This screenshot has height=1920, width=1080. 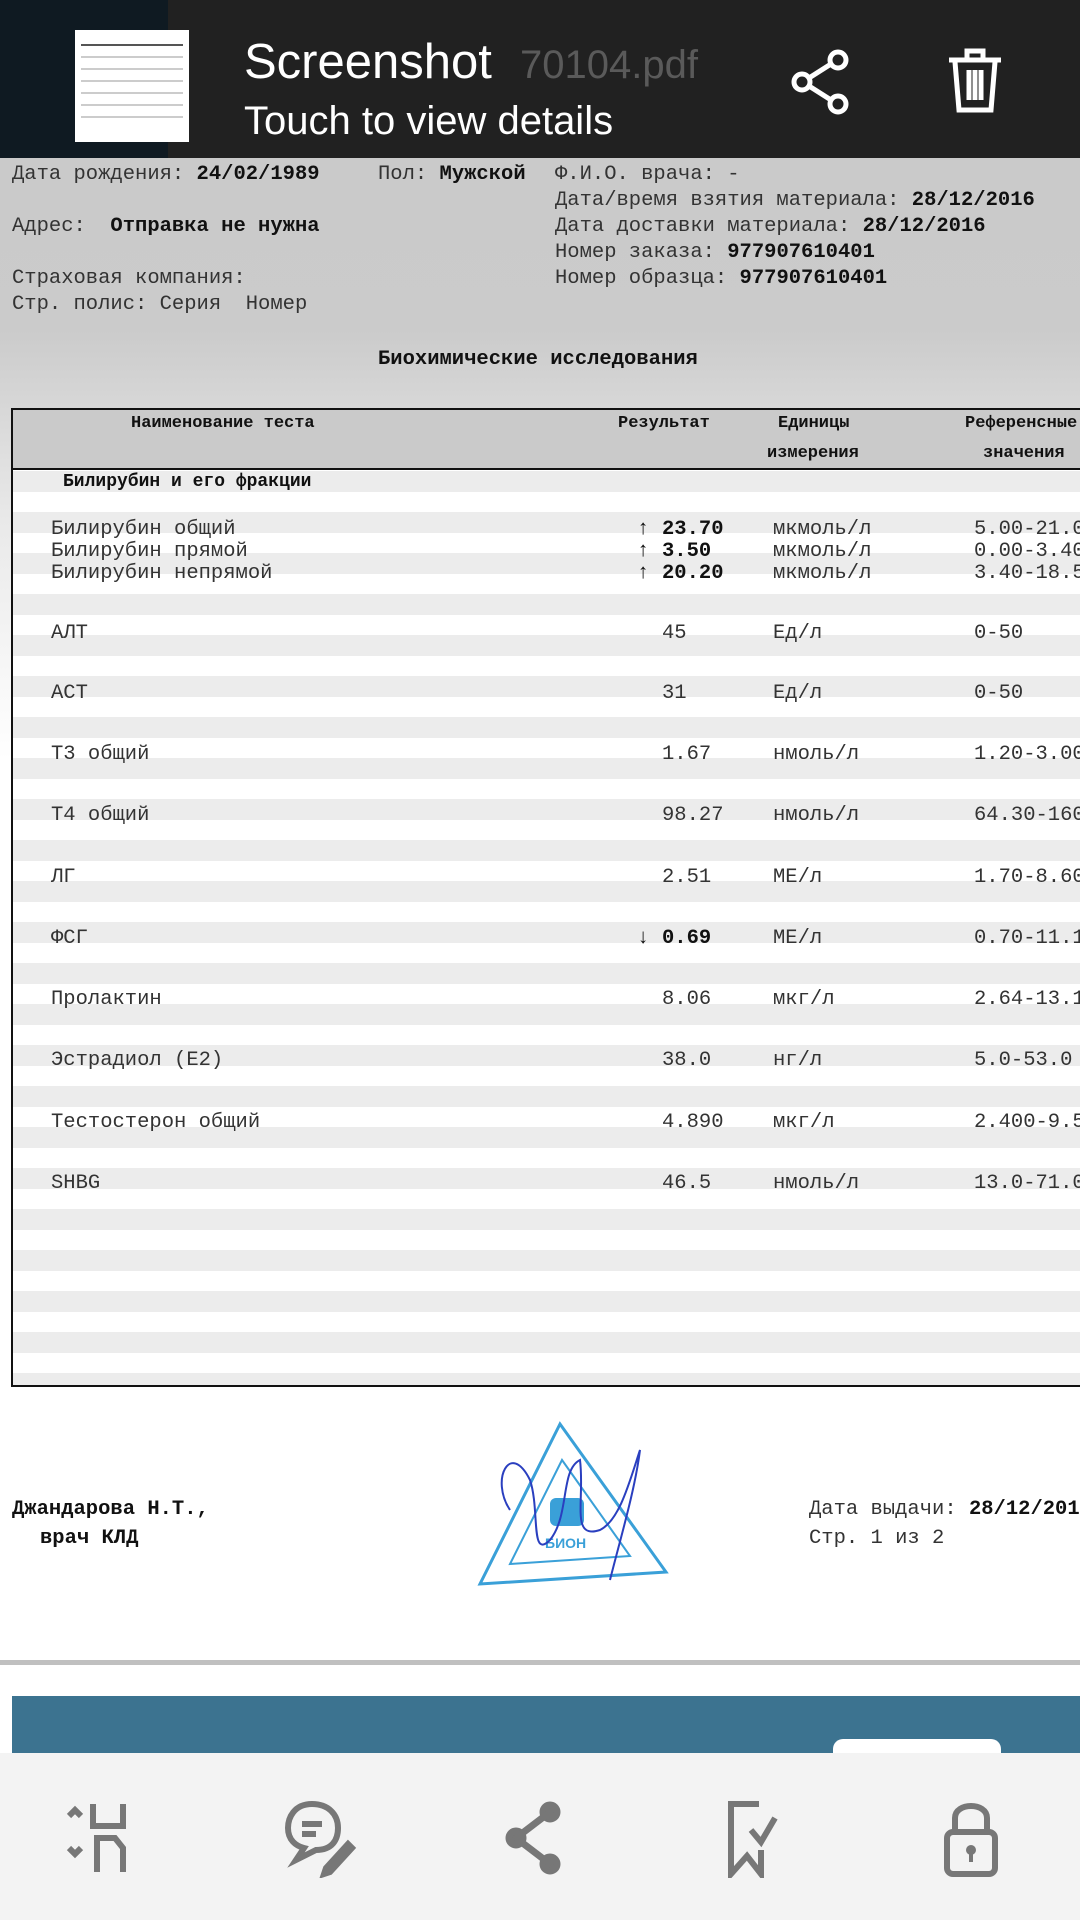 What do you see at coordinates (69, 938) in the screenshot?
I see `test-name: ФСГ` at bounding box center [69, 938].